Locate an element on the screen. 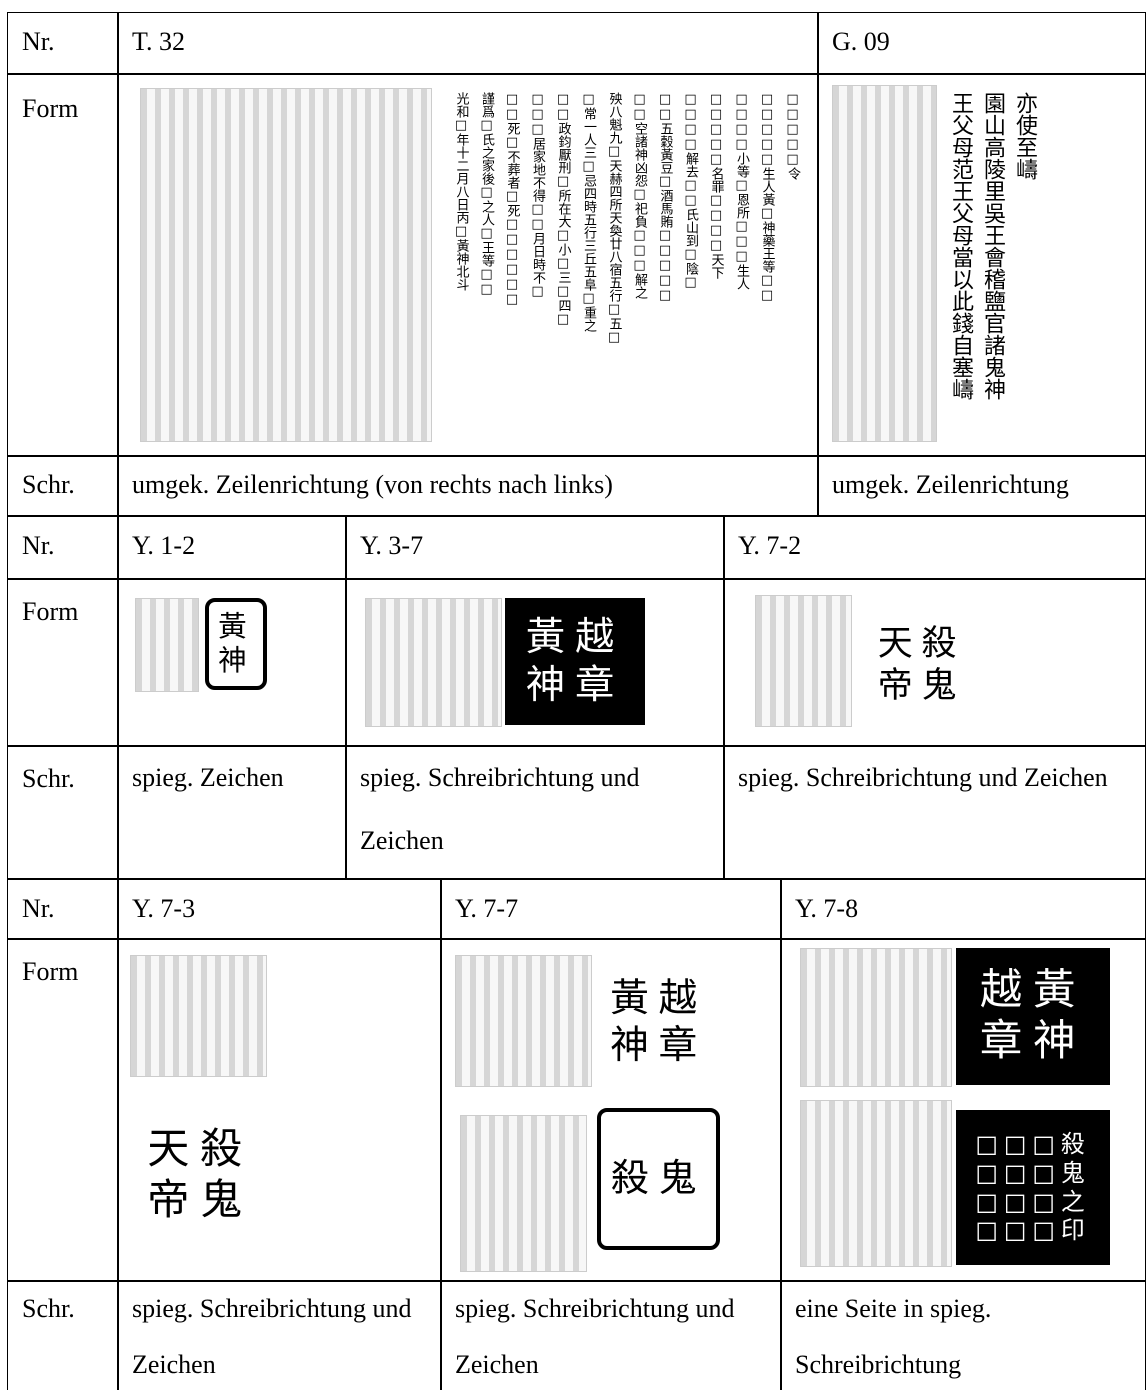 The image size is (1146, 1390). transcription-column: □□死□不葬者□死□□□□□□ is located at coordinates (512, 199).